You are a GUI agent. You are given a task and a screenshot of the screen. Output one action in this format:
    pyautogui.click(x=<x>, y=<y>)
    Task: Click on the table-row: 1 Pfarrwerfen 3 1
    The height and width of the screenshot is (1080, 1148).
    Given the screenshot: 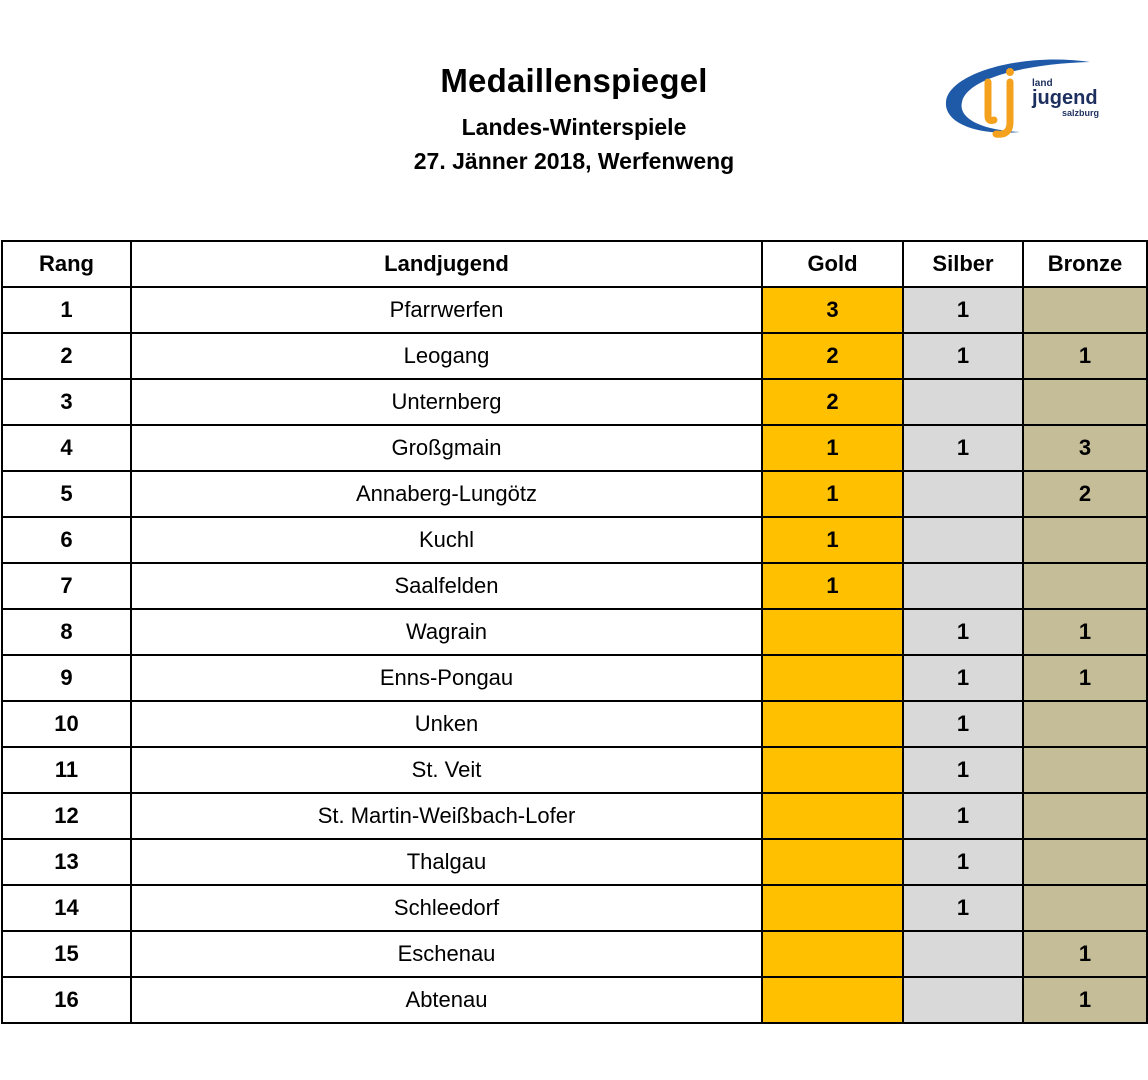 What is the action you would take?
    pyautogui.click(x=574, y=310)
    